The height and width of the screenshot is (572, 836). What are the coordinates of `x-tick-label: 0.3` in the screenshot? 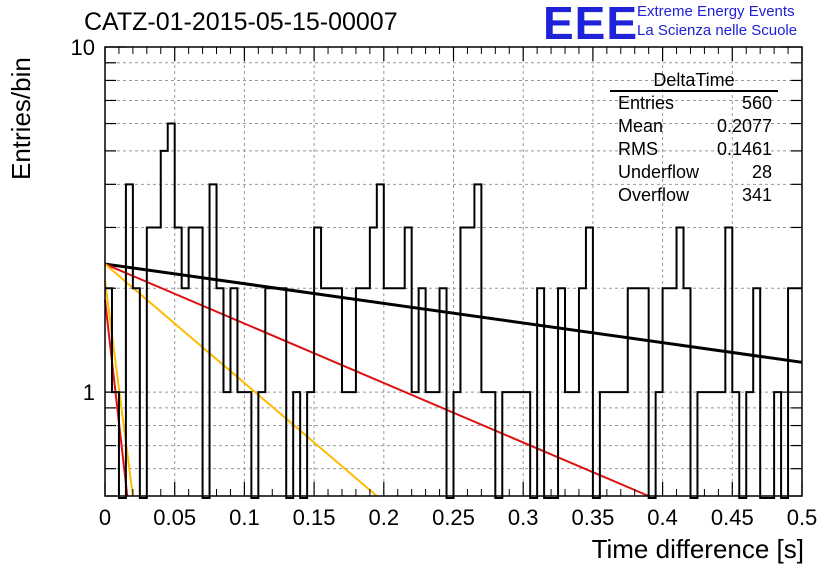 It's located at (523, 517).